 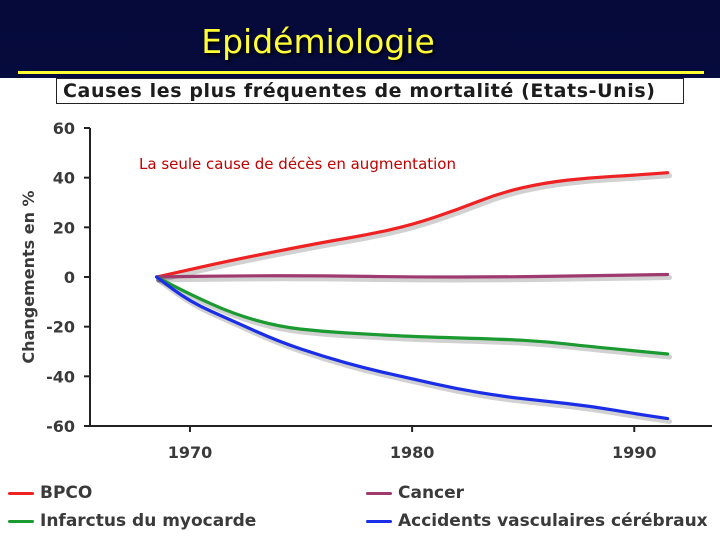 What do you see at coordinates (66, 493) in the screenshot?
I see `legend-label-bpco: BPCO` at bounding box center [66, 493].